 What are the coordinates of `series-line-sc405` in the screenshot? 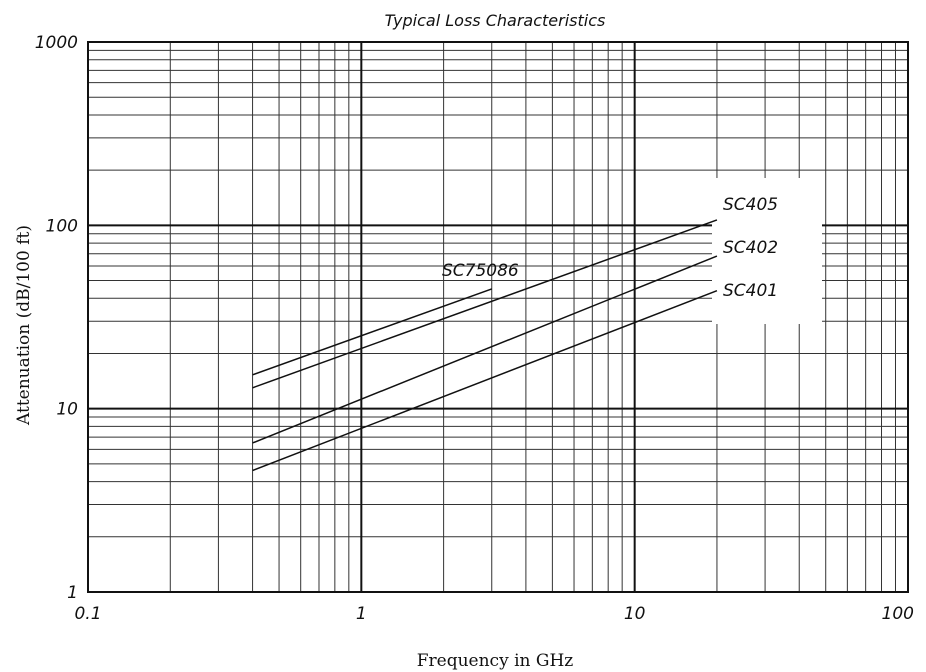 It's located at (485, 304).